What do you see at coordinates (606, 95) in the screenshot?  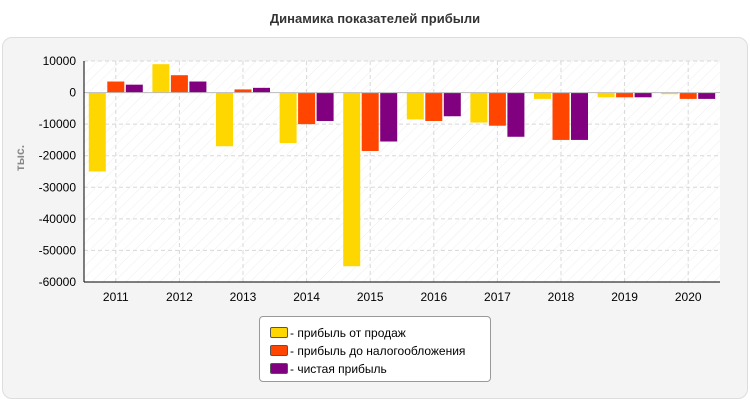 I see `bar-series-1-2019` at bounding box center [606, 95].